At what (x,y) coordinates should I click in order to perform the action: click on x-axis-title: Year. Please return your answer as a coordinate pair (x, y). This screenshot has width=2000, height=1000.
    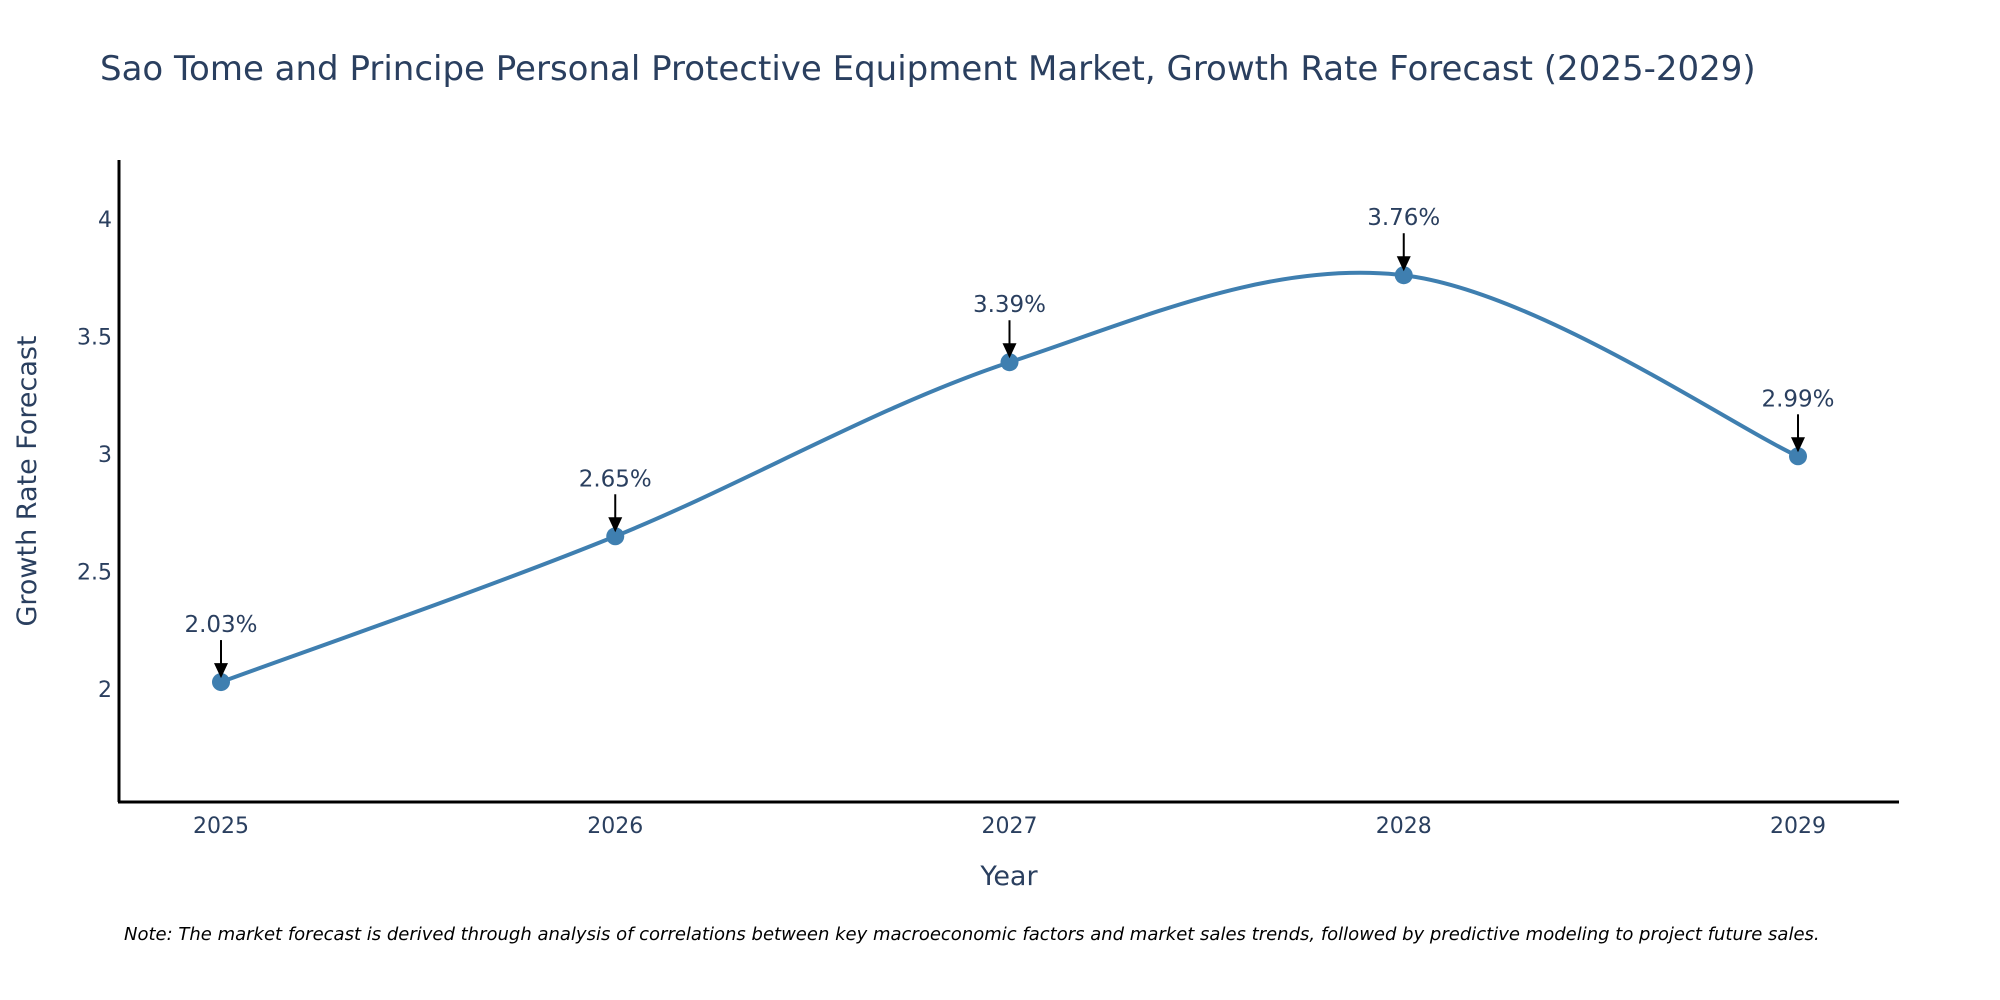
    Looking at the image, I should click on (1008, 876).